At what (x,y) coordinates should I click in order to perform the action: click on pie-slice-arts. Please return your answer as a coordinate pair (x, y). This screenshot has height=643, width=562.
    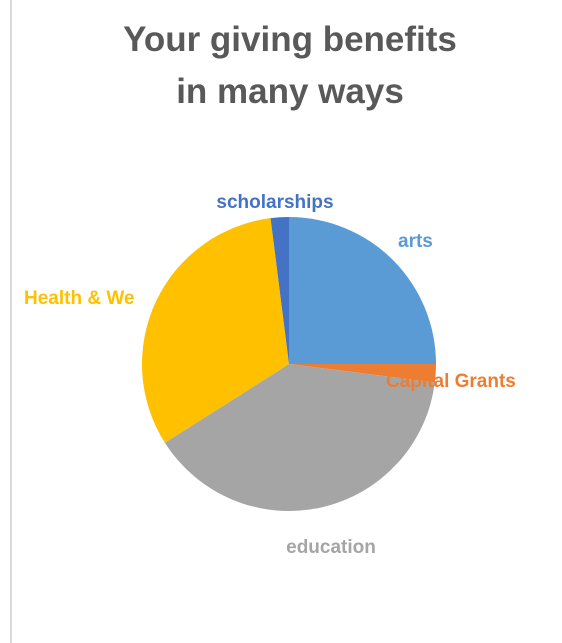
    Looking at the image, I should click on (362, 290).